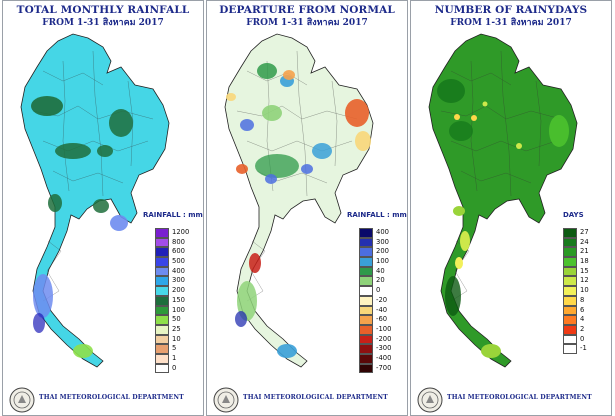  Describe the element at coordinates (174, 348) in the screenshot. I see `legend-label: 5` at that location.